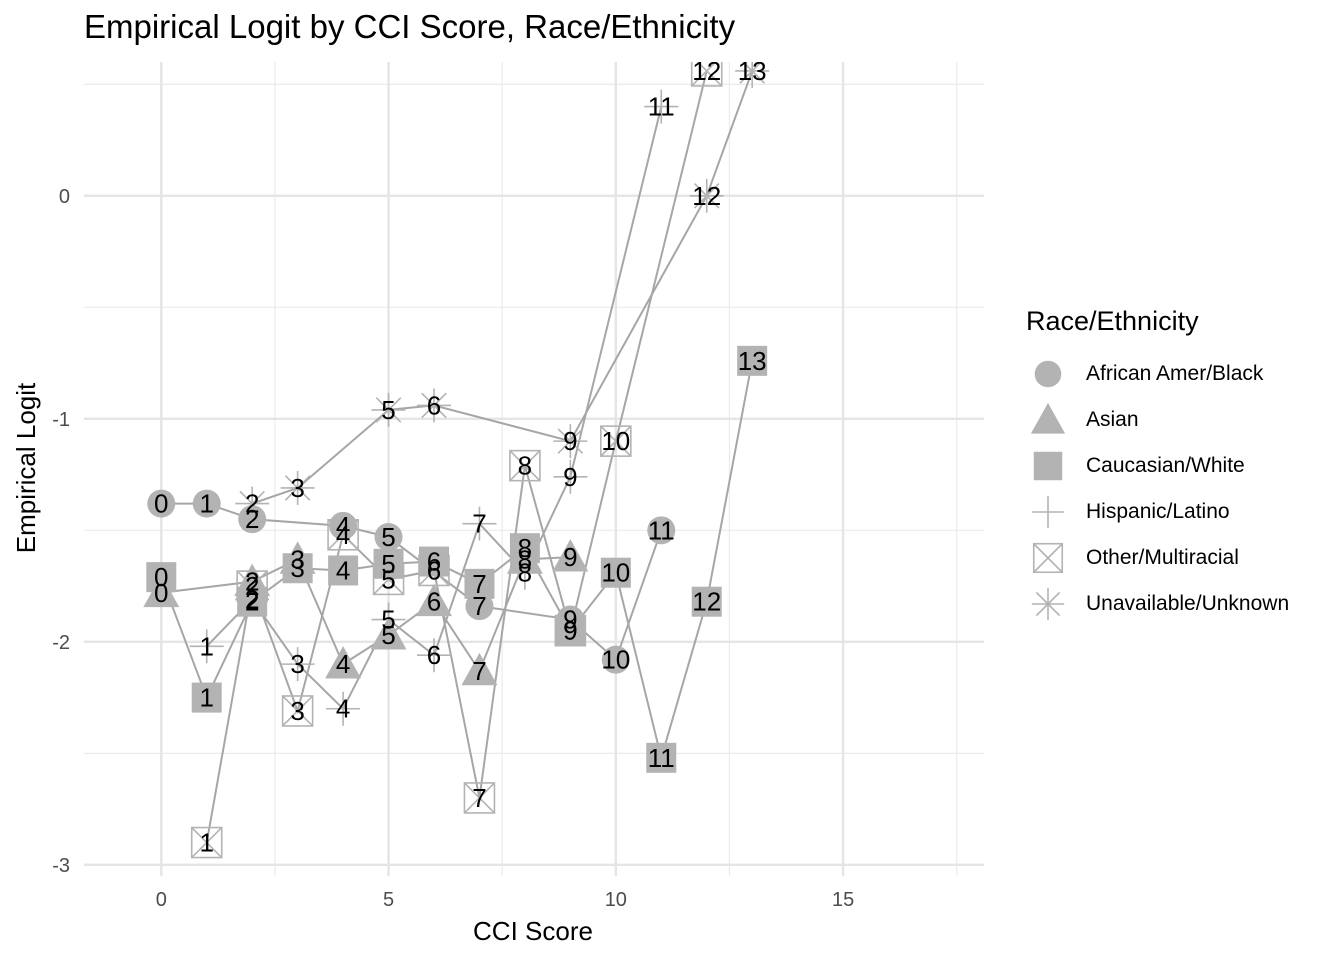  Describe the element at coordinates (1048, 512) in the screenshot. I see `legend-key-hispanic-latino` at that location.